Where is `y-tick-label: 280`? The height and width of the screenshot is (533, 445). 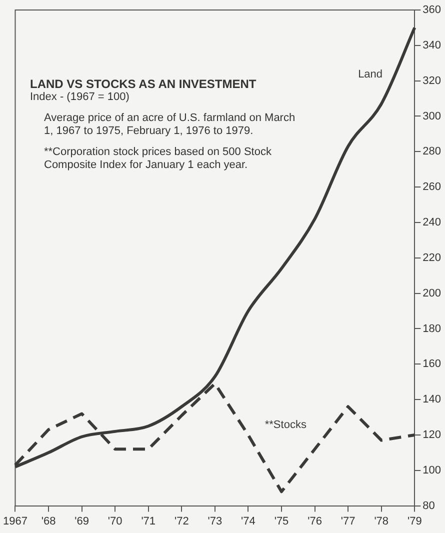
y-tick-label: 280 is located at coordinates (432, 152).